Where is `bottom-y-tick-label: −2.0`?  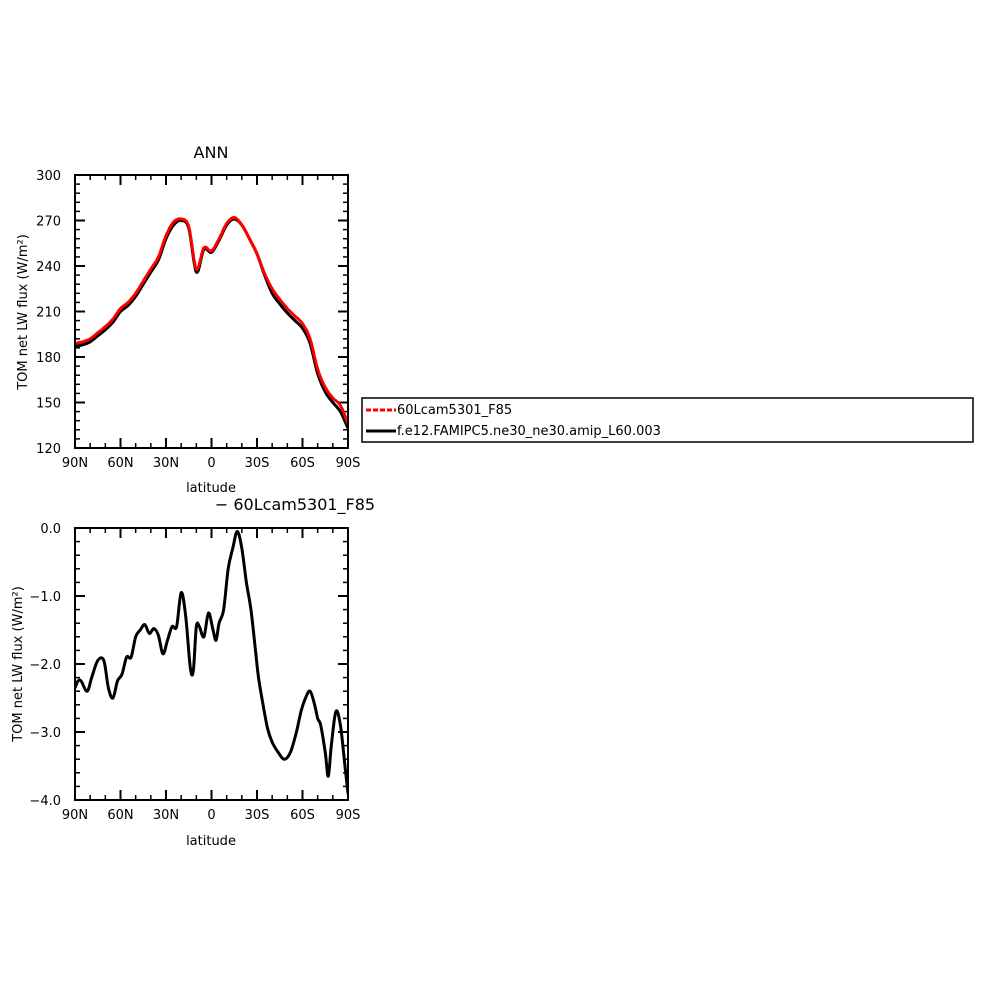 bottom-y-tick-label: −2.0 is located at coordinates (45, 665).